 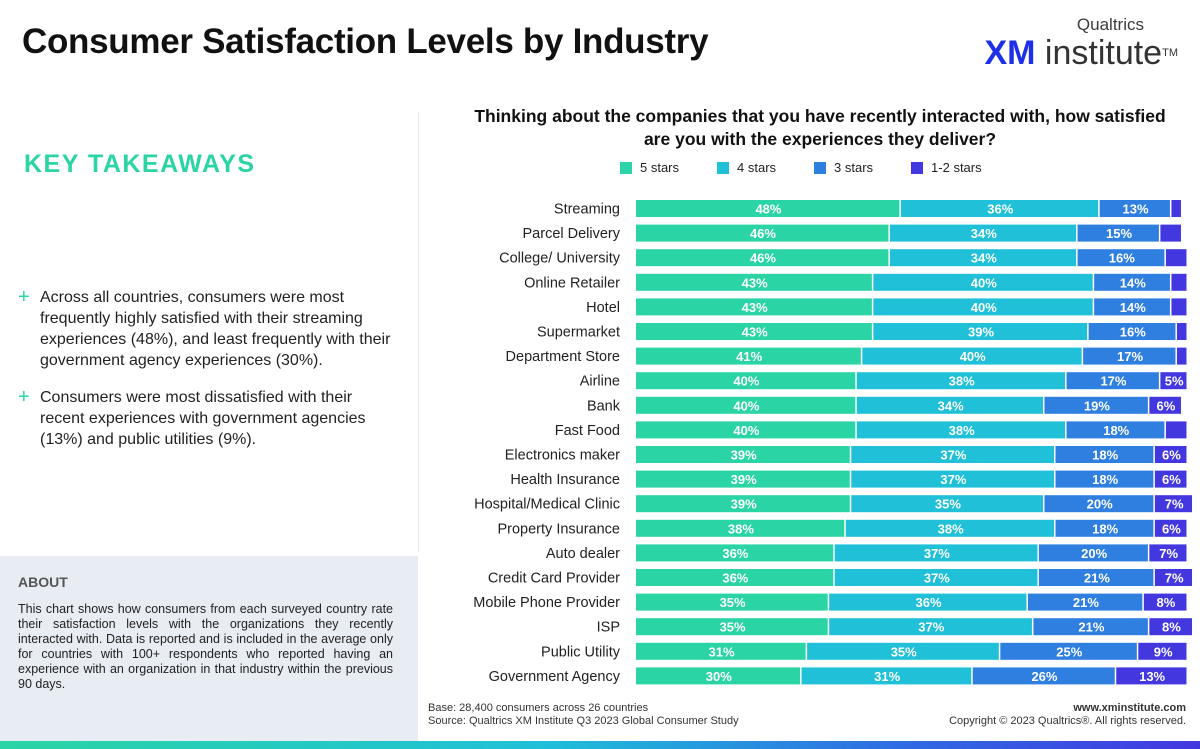 I want to click on category-label: Mobile Phone Provider, so click(x=546, y=603).